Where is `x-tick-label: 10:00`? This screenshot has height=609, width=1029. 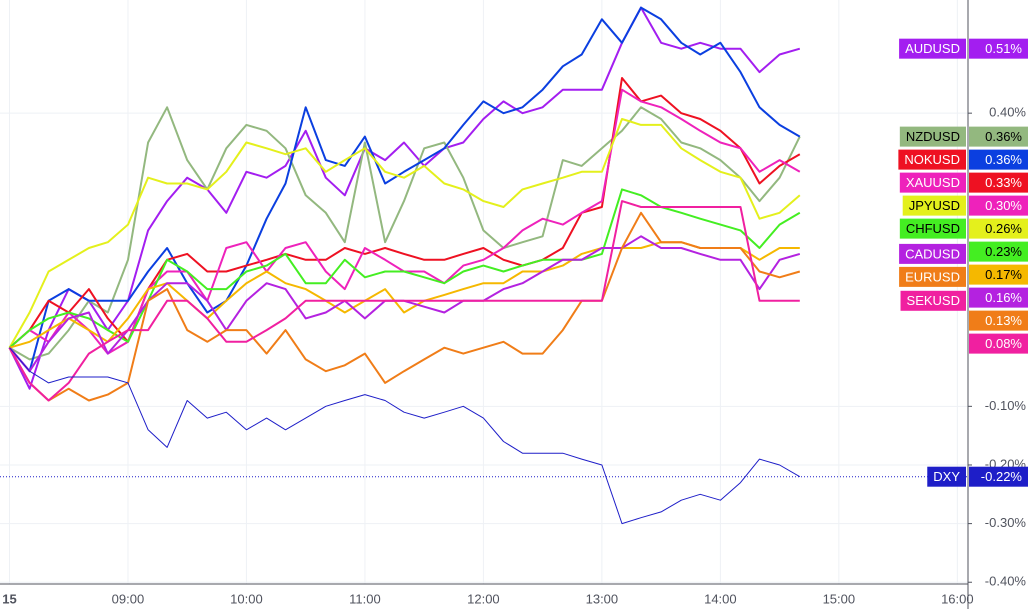 x-tick-label: 10:00 is located at coordinates (246, 598).